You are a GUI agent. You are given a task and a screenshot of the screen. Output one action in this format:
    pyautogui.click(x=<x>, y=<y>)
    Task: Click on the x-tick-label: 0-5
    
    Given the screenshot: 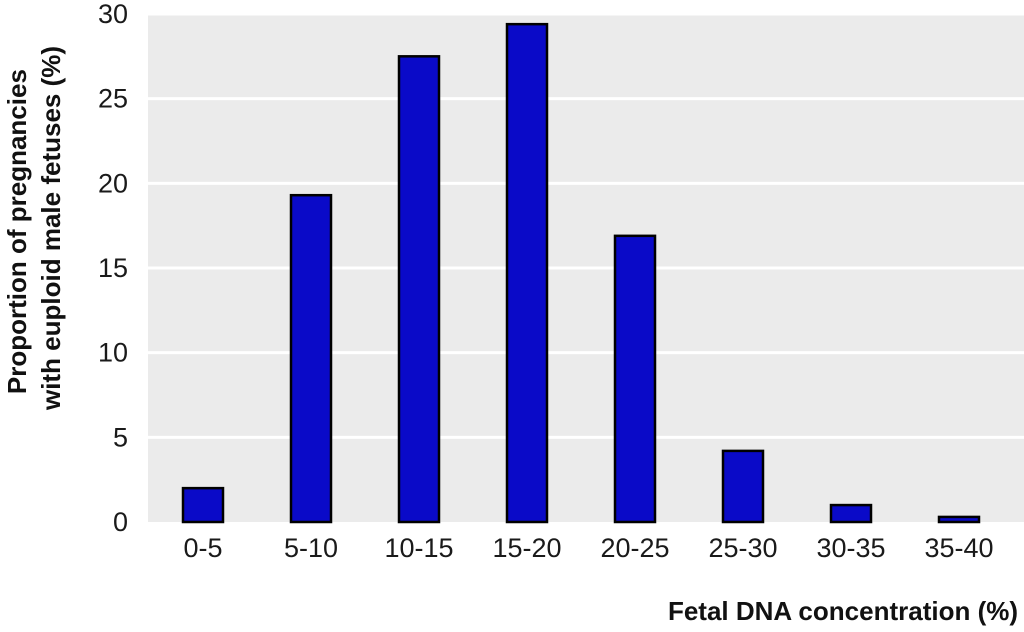 What is the action you would take?
    pyautogui.click(x=202, y=548)
    